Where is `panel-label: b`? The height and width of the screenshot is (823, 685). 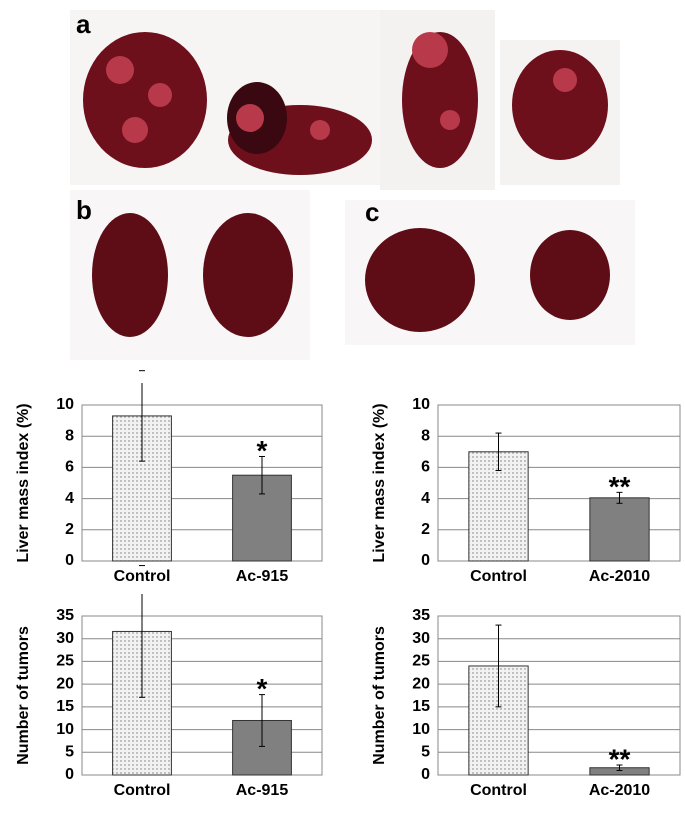 panel-label: b is located at coordinates (84, 210).